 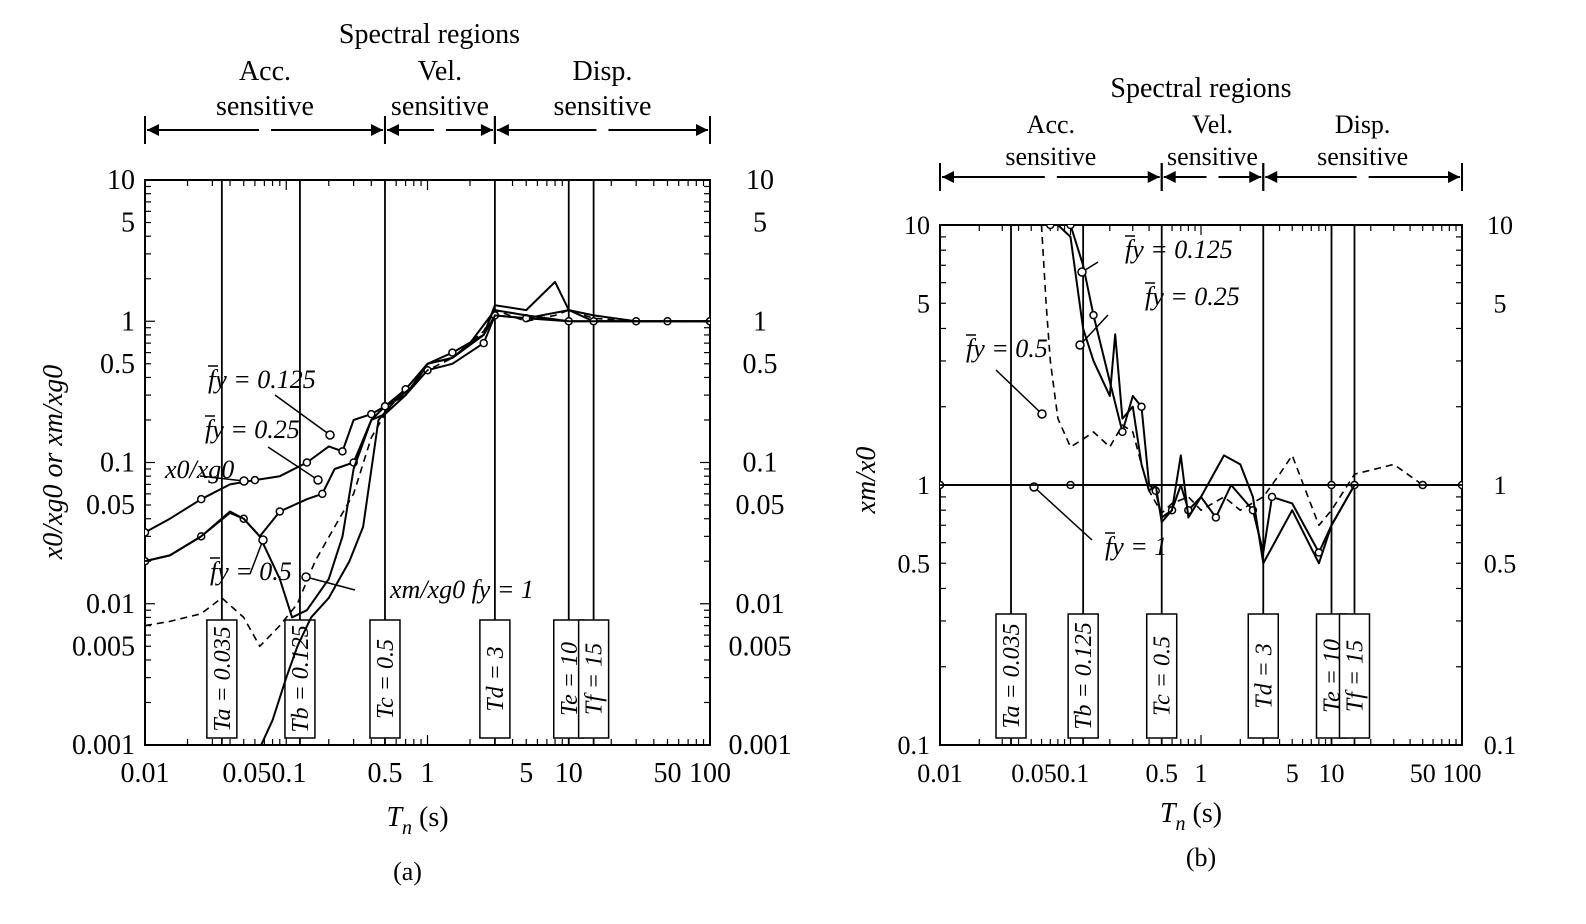 I want to click on annotation-label: fy = 1, so click(x=1136, y=546).